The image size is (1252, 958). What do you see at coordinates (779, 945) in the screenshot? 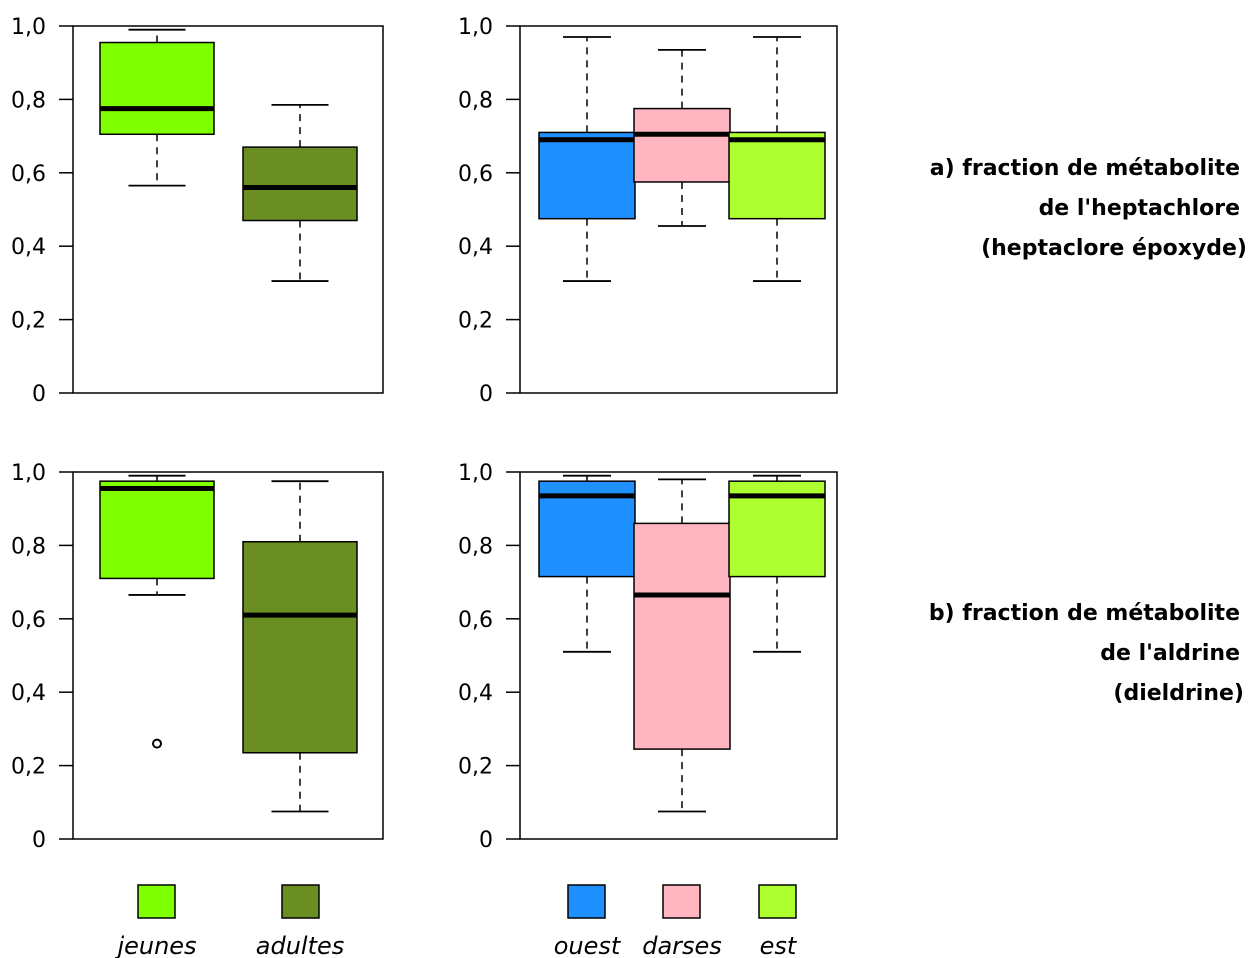
I see `legend-label-est: est` at bounding box center [779, 945].